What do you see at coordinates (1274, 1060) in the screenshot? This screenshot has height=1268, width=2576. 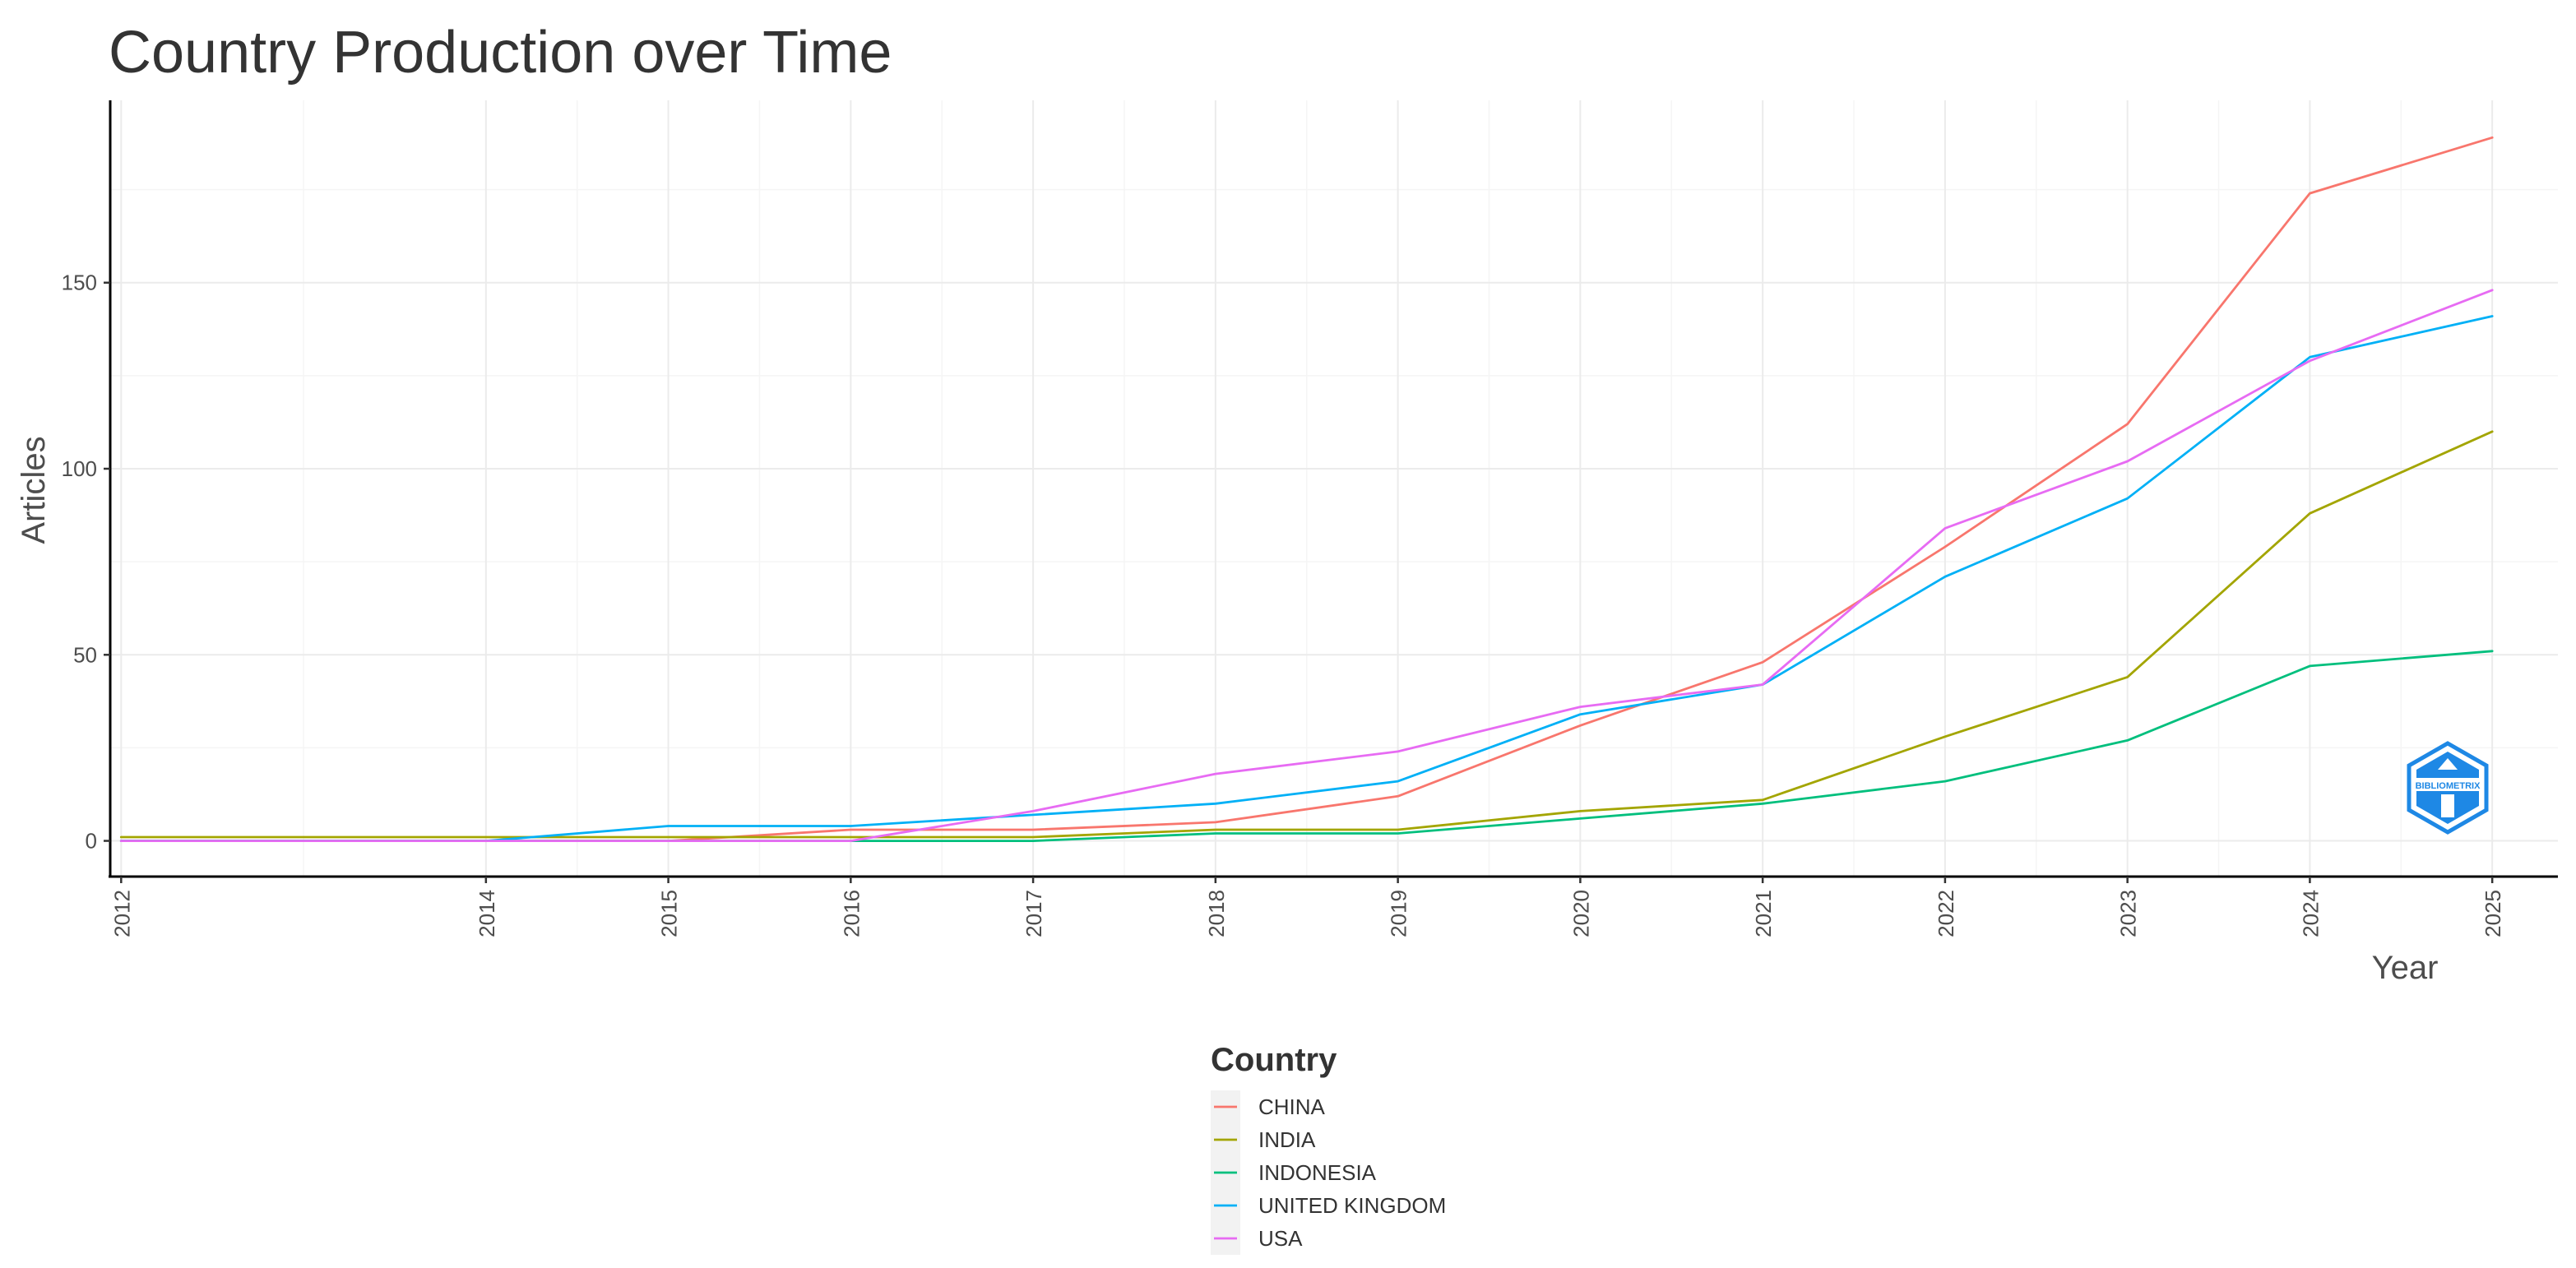 I see `legend-title: Country` at bounding box center [1274, 1060].